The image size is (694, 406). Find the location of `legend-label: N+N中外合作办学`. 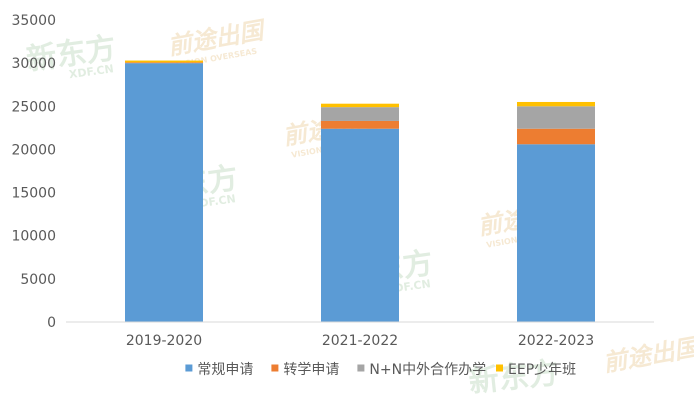

legend-label: N+N中外合作办学 is located at coordinates (427, 370).